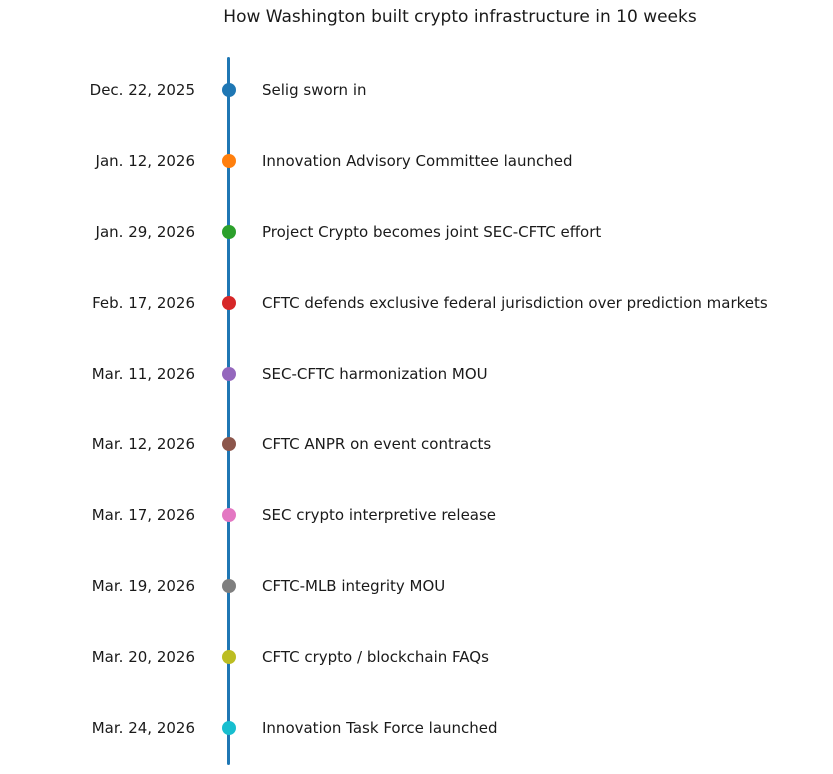  I want to click on event-date: Mar. 17, 2026, so click(143, 515).